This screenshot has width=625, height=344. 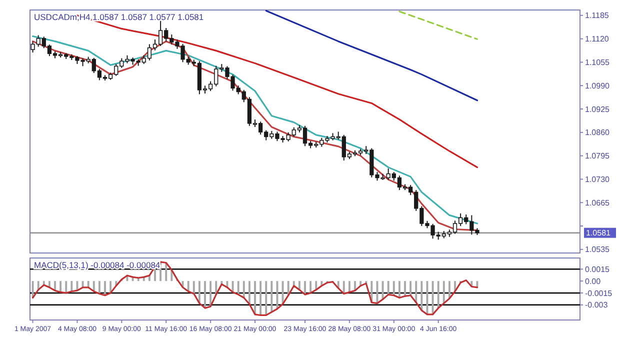 I want to click on y-tick-label: 1.0795, so click(x=597, y=156).